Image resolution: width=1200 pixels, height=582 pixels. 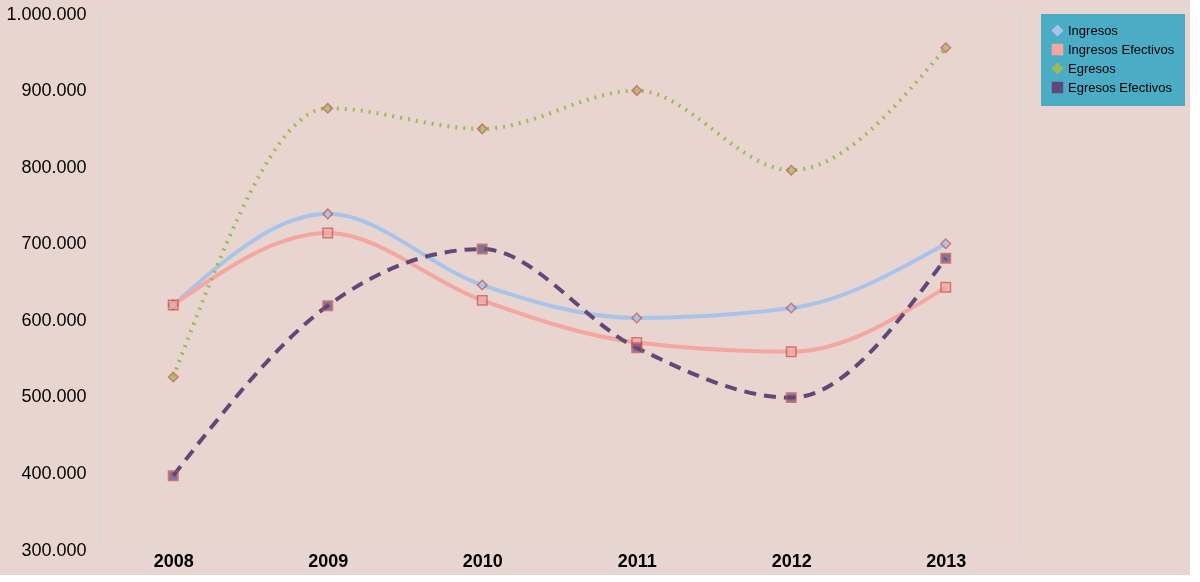 What do you see at coordinates (482, 560) in the screenshot?
I see `x-tick-label: 2010` at bounding box center [482, 560].